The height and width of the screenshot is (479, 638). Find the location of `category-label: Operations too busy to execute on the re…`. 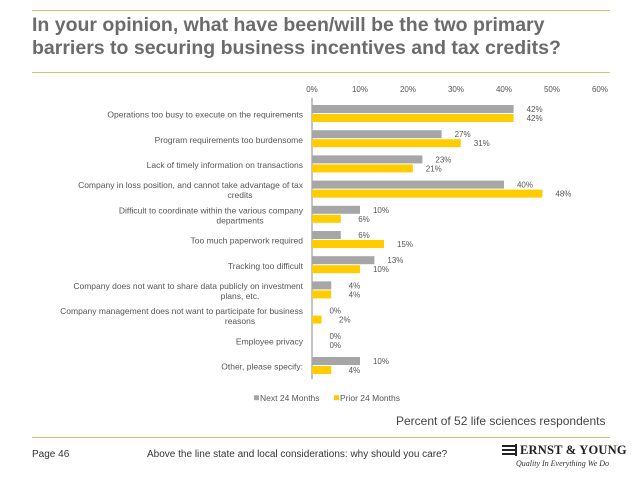

category-label: Operations too busy to execute on the re… is located at coordinates (205, 115).